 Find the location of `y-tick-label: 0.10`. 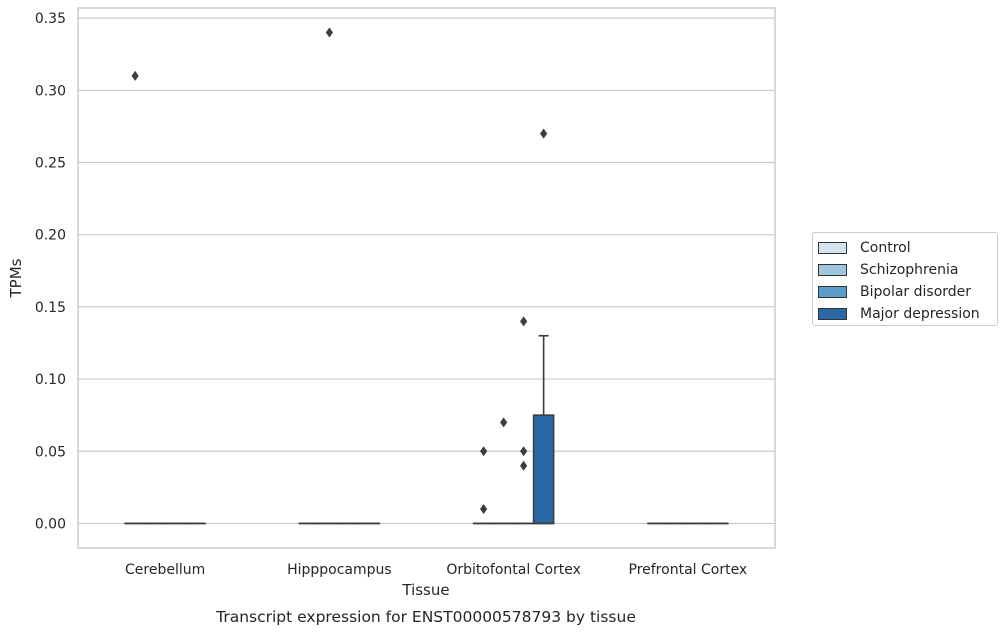

y-tick-label: 0.10 is located at coordinates (50, 380).